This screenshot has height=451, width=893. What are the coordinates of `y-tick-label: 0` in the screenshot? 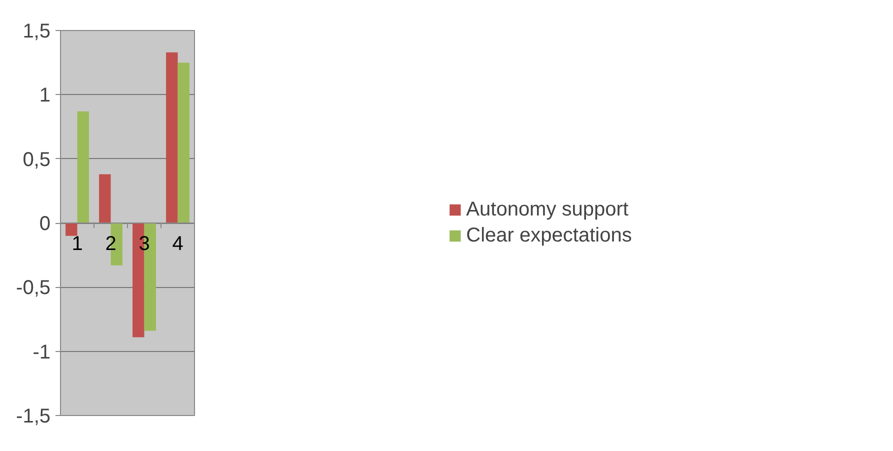 It's located at (44, 224).